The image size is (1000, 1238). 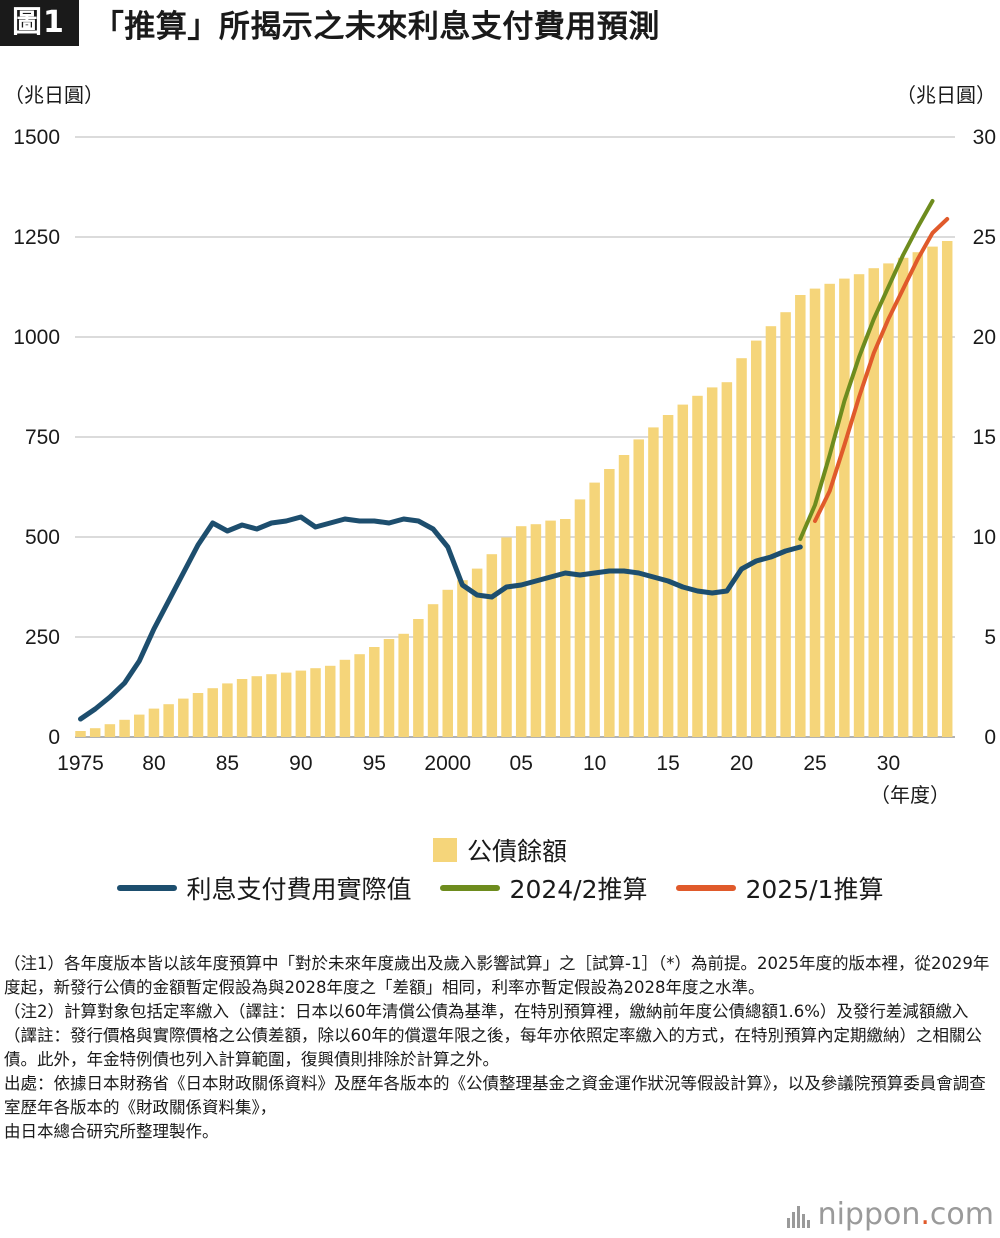 What do you see at coordinates (374, 763) in the screenshot?
I see `x-tick-label: 95` at bounding box center [374, 763].